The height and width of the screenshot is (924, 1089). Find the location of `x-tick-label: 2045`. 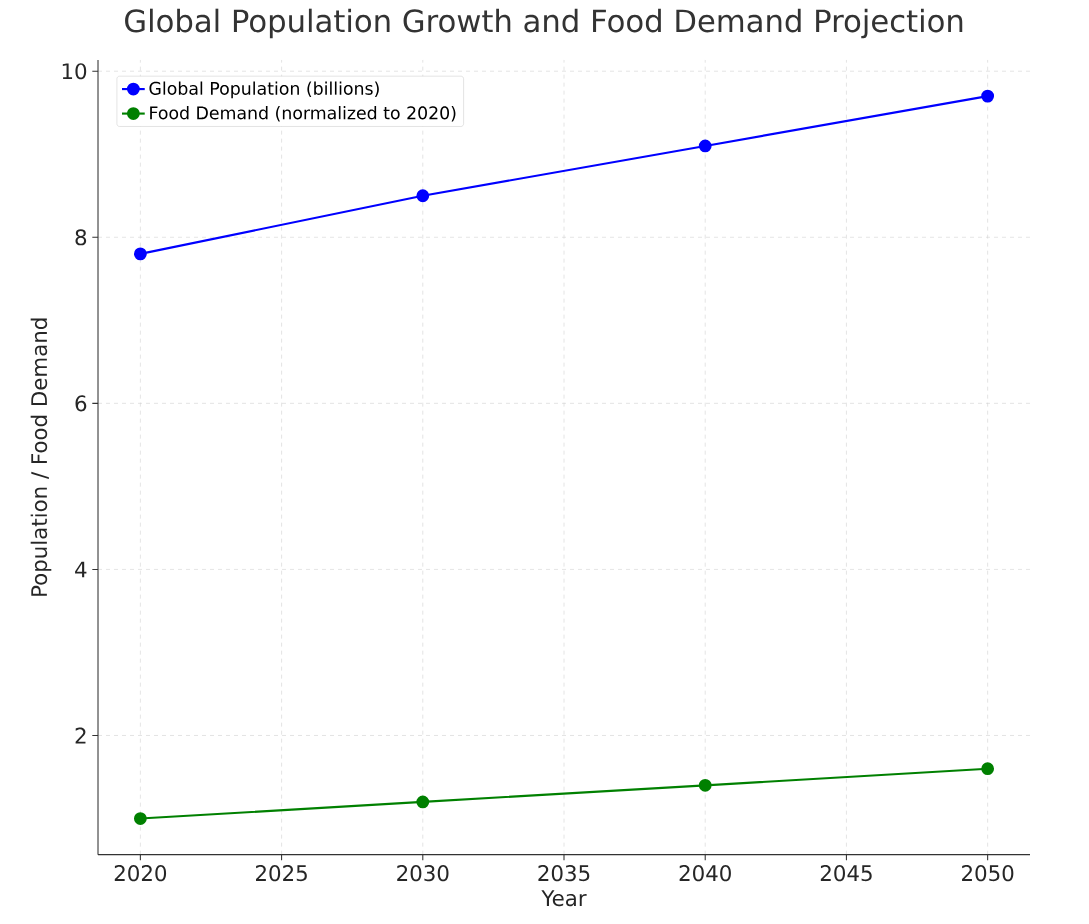

x-tick-label: 2045 is located at coordinates (846, 873).